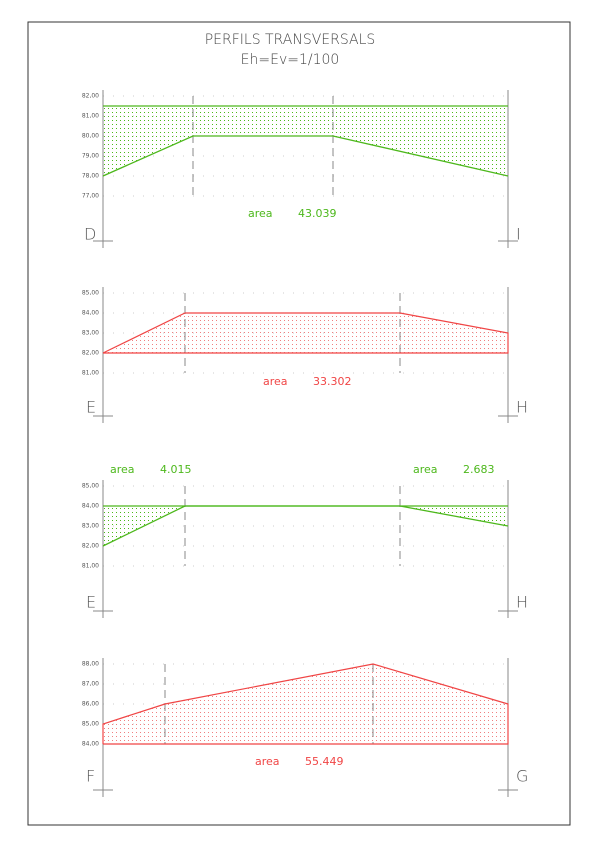 Image resolution: width=600 pixels, height=848 pixels. What do you see at coordinates (90, 776) in the screenshot?
I see `station-left: F` at bounding box center [90, 776].